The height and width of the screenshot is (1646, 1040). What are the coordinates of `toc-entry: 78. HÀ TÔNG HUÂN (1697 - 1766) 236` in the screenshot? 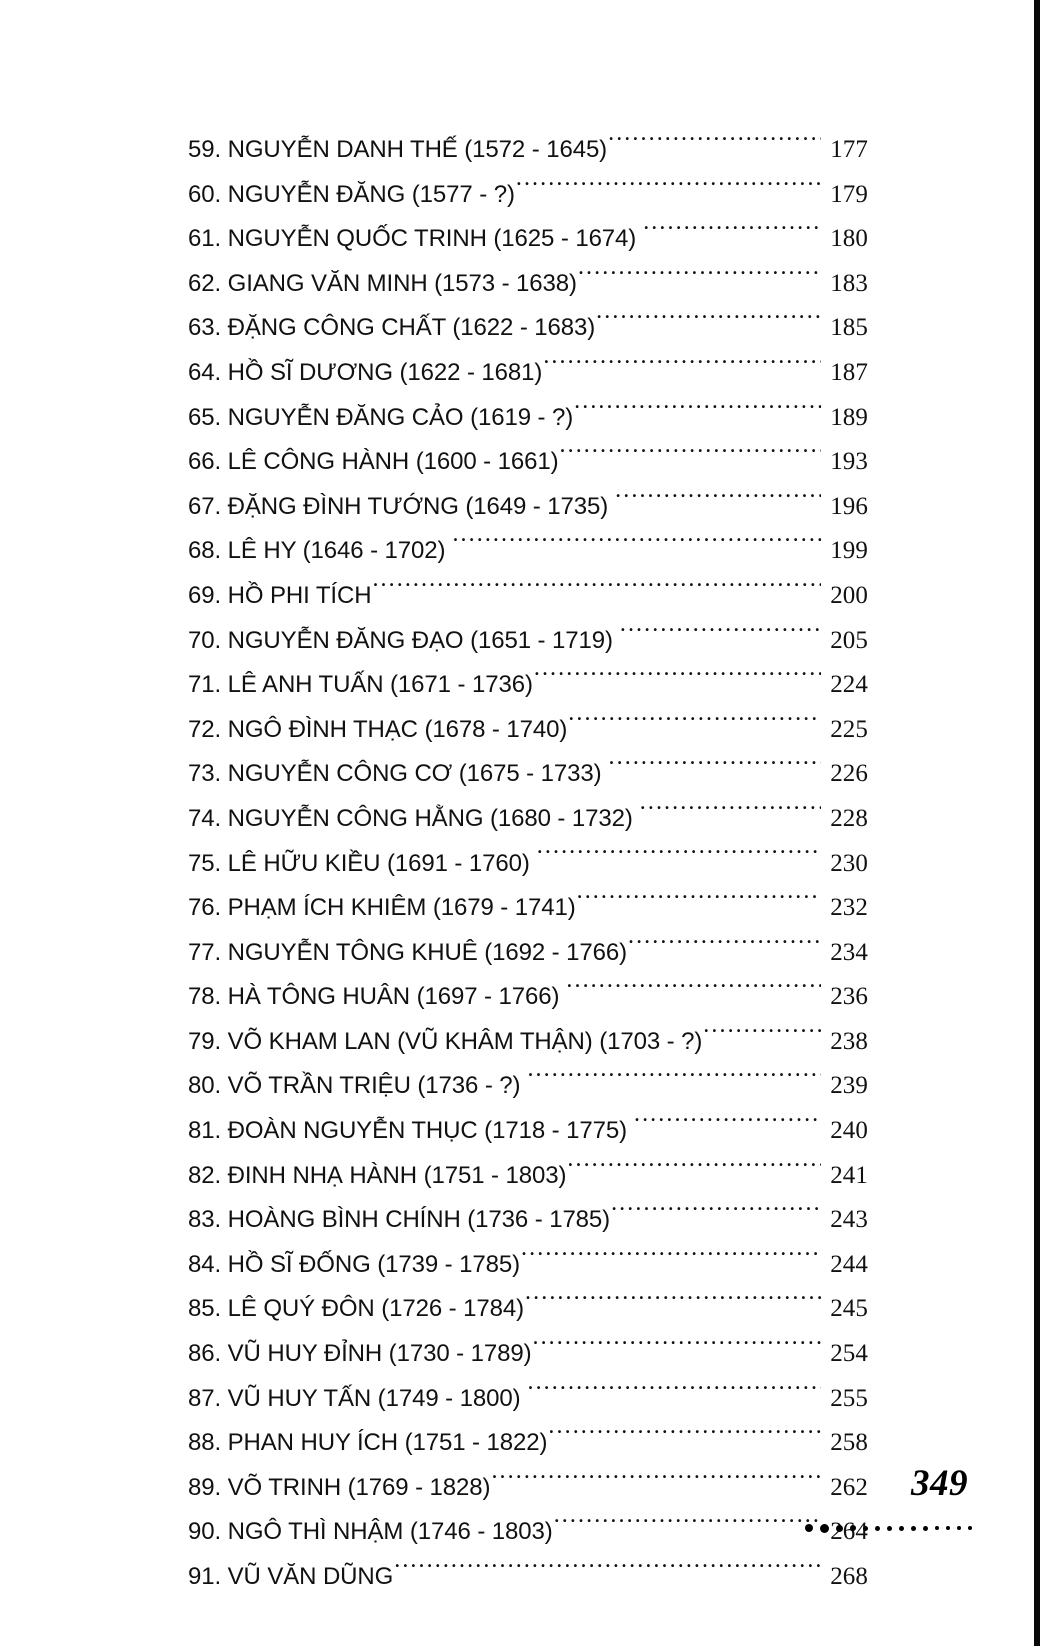 It's located at (528, 997).